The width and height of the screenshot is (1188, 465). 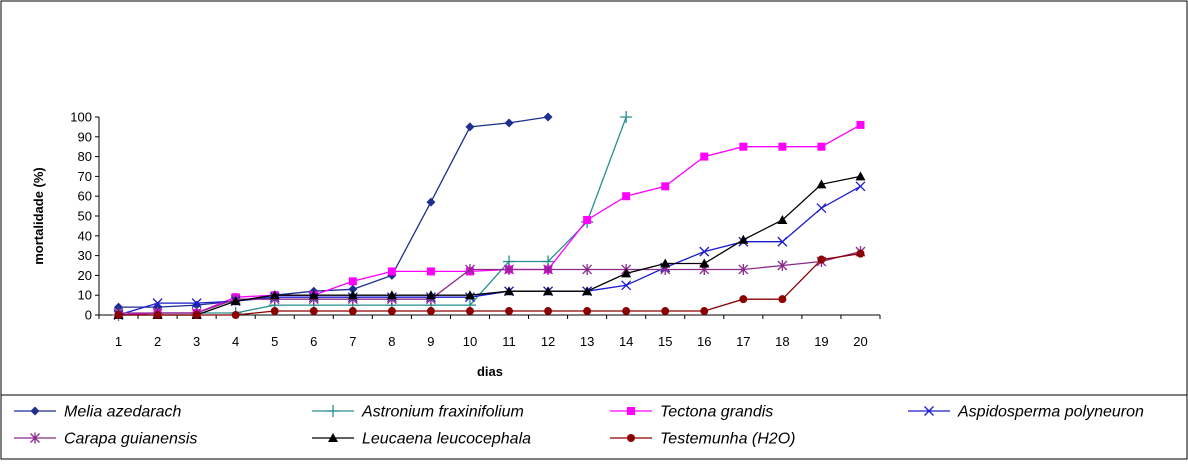 I want to click on x-tick-label: 15, so click(x=665, y=341).